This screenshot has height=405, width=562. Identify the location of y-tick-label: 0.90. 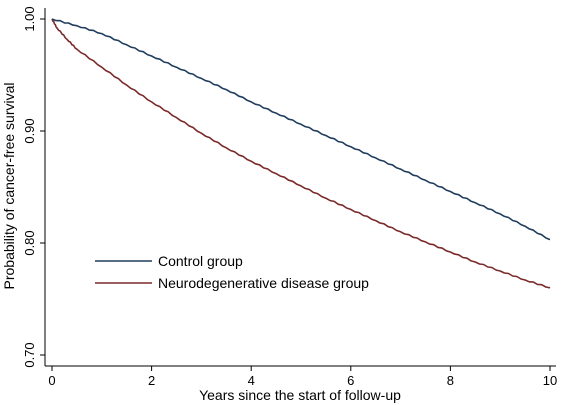
(29, 130).